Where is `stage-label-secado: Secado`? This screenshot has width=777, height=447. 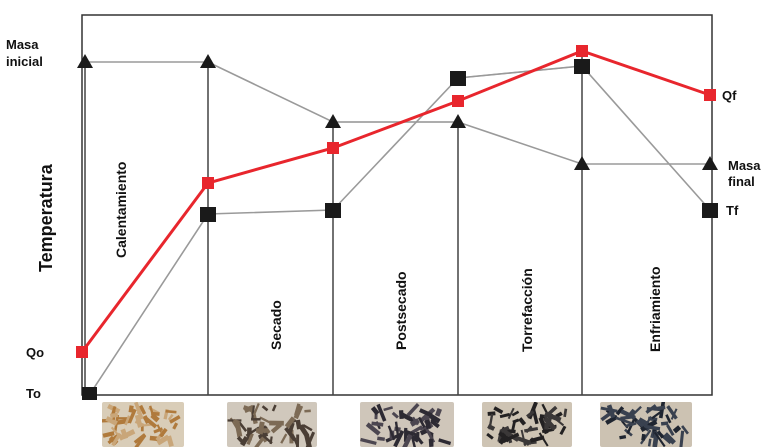 stage-label-secado: Secado is located at coordinates (276, 325).